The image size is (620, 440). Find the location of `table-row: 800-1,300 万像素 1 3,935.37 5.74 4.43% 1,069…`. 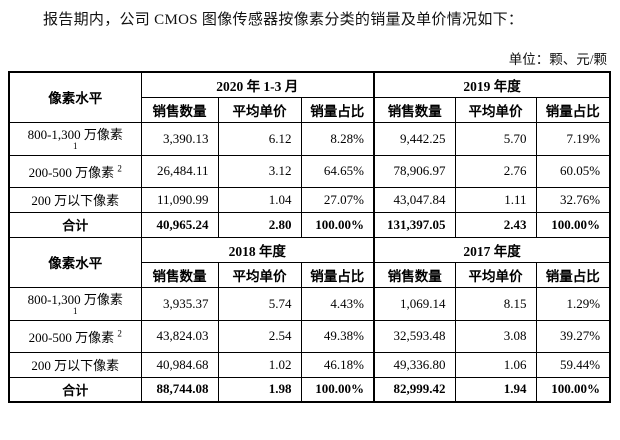

table-row: 800-1,300 万像素 1 3,935.37 5.74 4.43% 1,069… is located at coordinates (309, 303).